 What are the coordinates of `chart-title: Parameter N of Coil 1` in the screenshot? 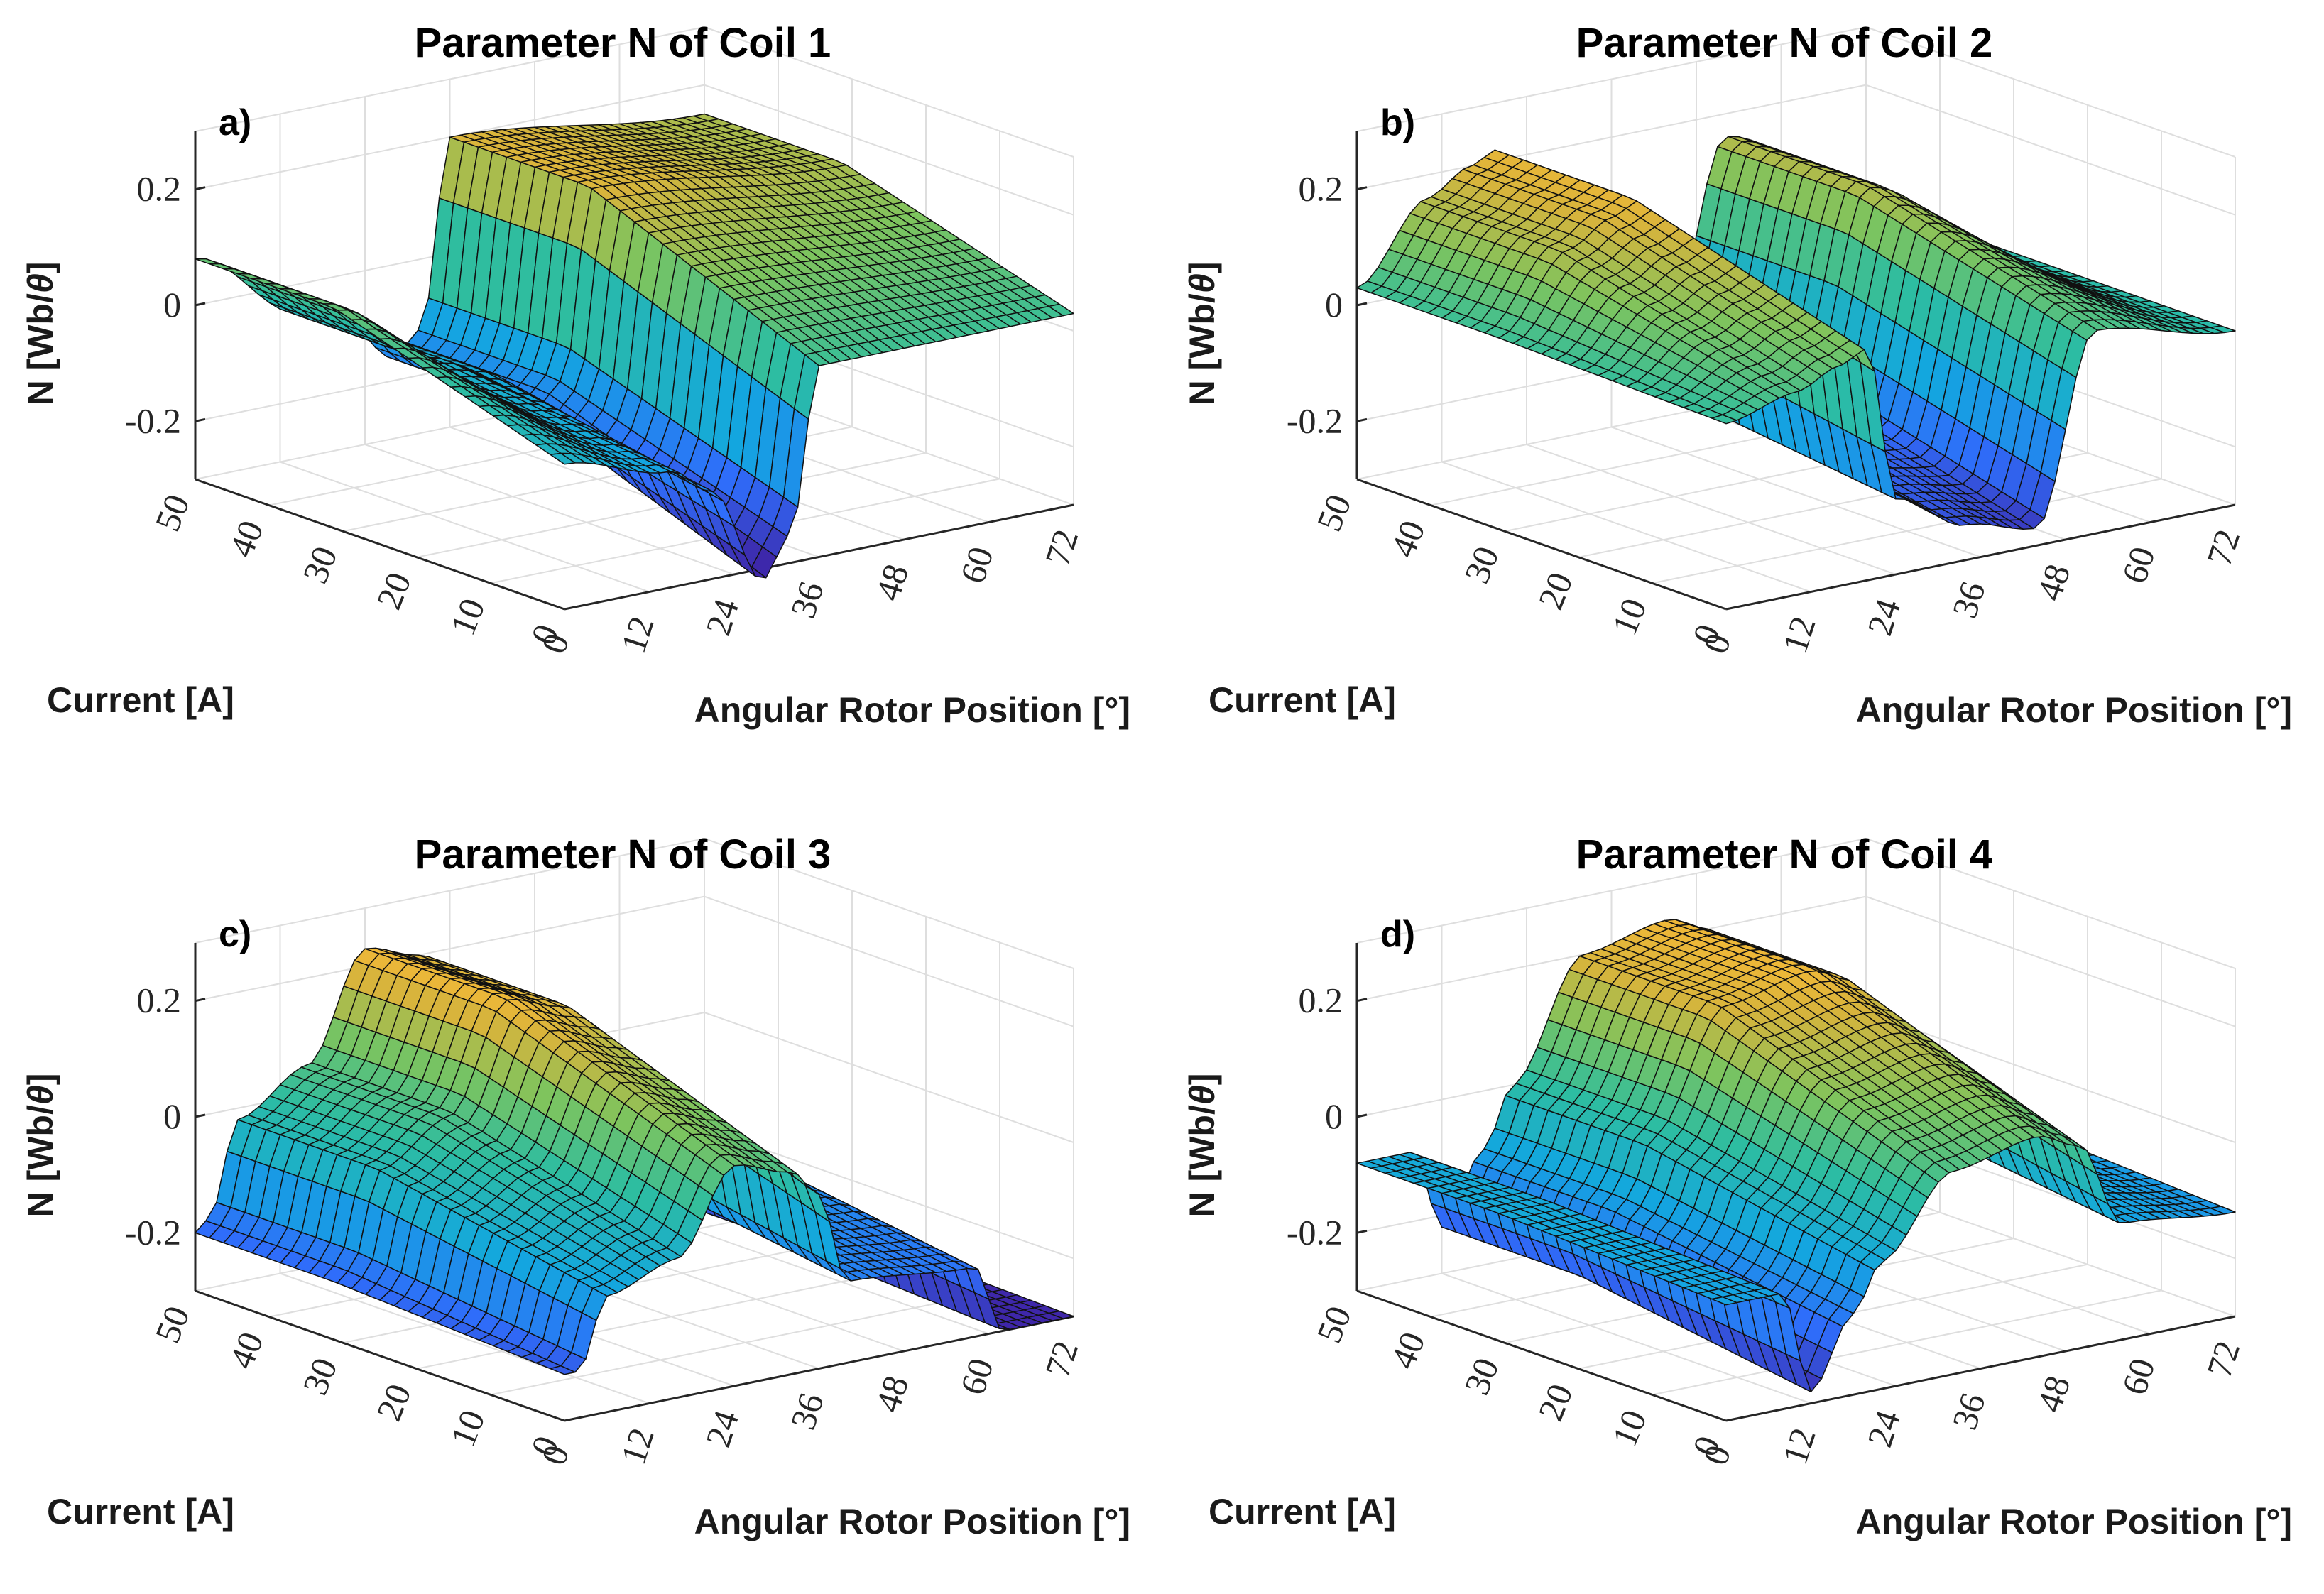 It's located at (623, 43).